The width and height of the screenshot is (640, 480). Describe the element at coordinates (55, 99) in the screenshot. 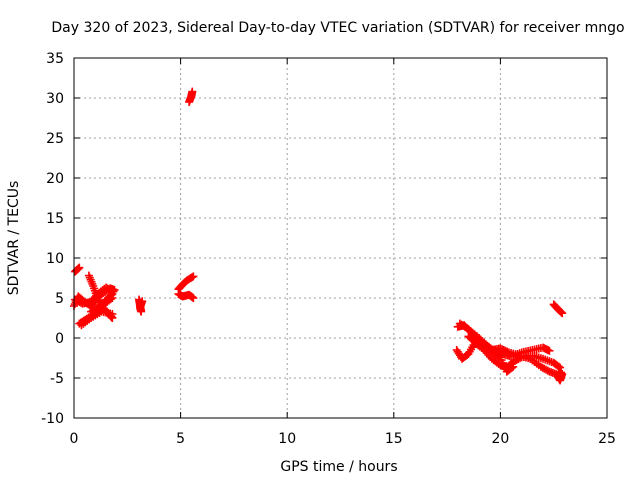

I see `y-tick-label: 30` at that location.